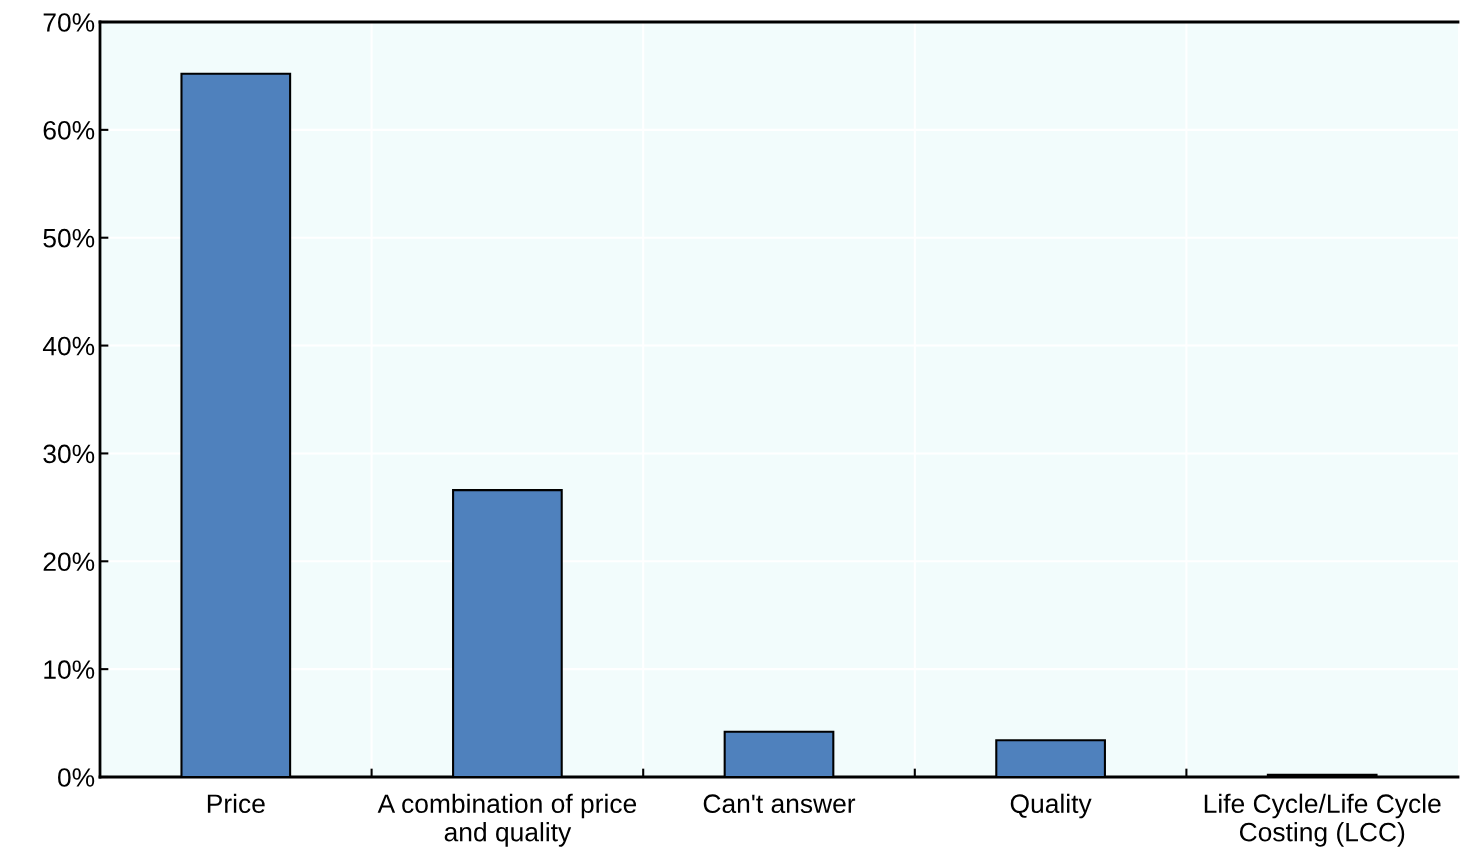 The height and width of the screenshot is (862, 1460). I want to click on y-tick-label: 50%, so click(69, 238).